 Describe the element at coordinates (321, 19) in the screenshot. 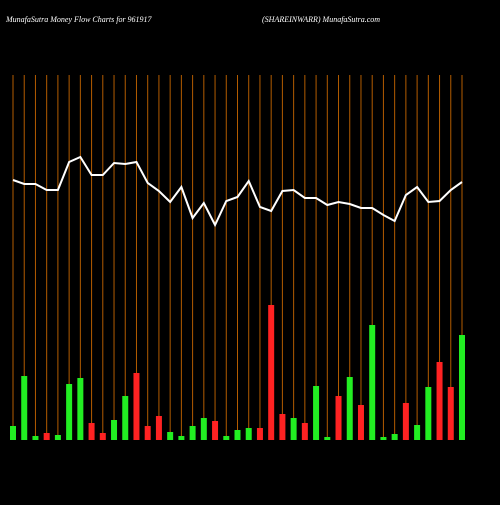

I see `chart-subtitle: (SHAREINWARR) MunafaSutra.com` at that location.